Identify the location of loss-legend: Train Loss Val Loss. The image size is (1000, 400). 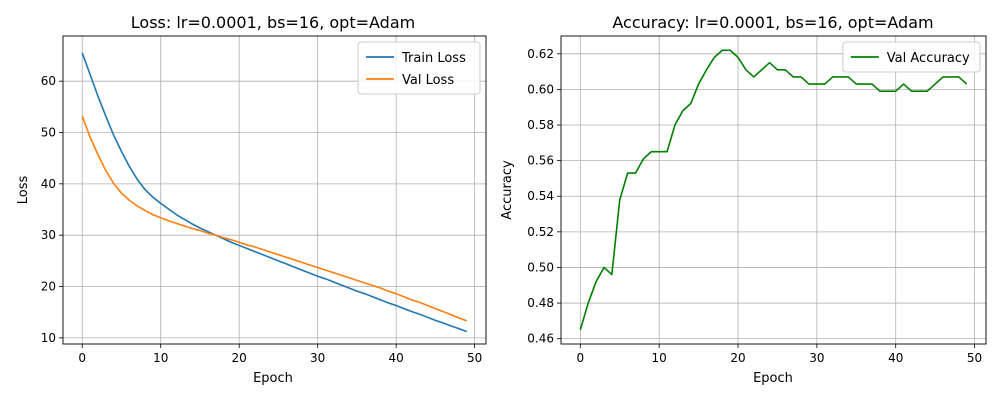
(419, 68).